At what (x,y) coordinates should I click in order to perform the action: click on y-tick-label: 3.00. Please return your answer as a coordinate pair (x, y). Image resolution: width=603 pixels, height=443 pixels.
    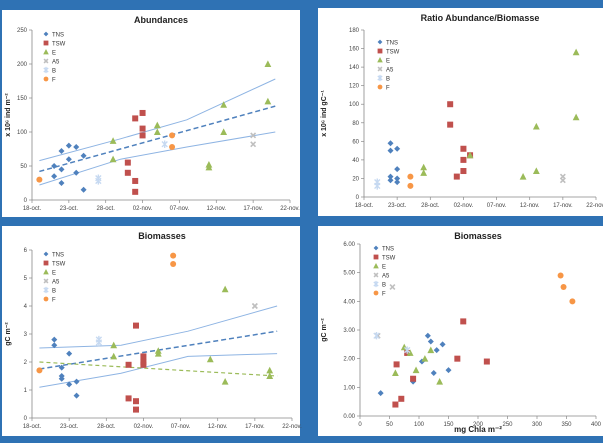
    Looking at the image, I should click on (349, 331).